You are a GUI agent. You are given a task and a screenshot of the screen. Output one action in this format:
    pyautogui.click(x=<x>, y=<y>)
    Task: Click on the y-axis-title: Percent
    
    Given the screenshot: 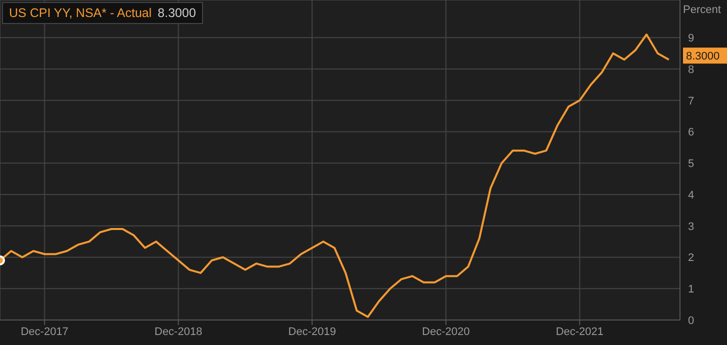 What is the action you would take?
    pyautogui.click(x=702, y=10)
    